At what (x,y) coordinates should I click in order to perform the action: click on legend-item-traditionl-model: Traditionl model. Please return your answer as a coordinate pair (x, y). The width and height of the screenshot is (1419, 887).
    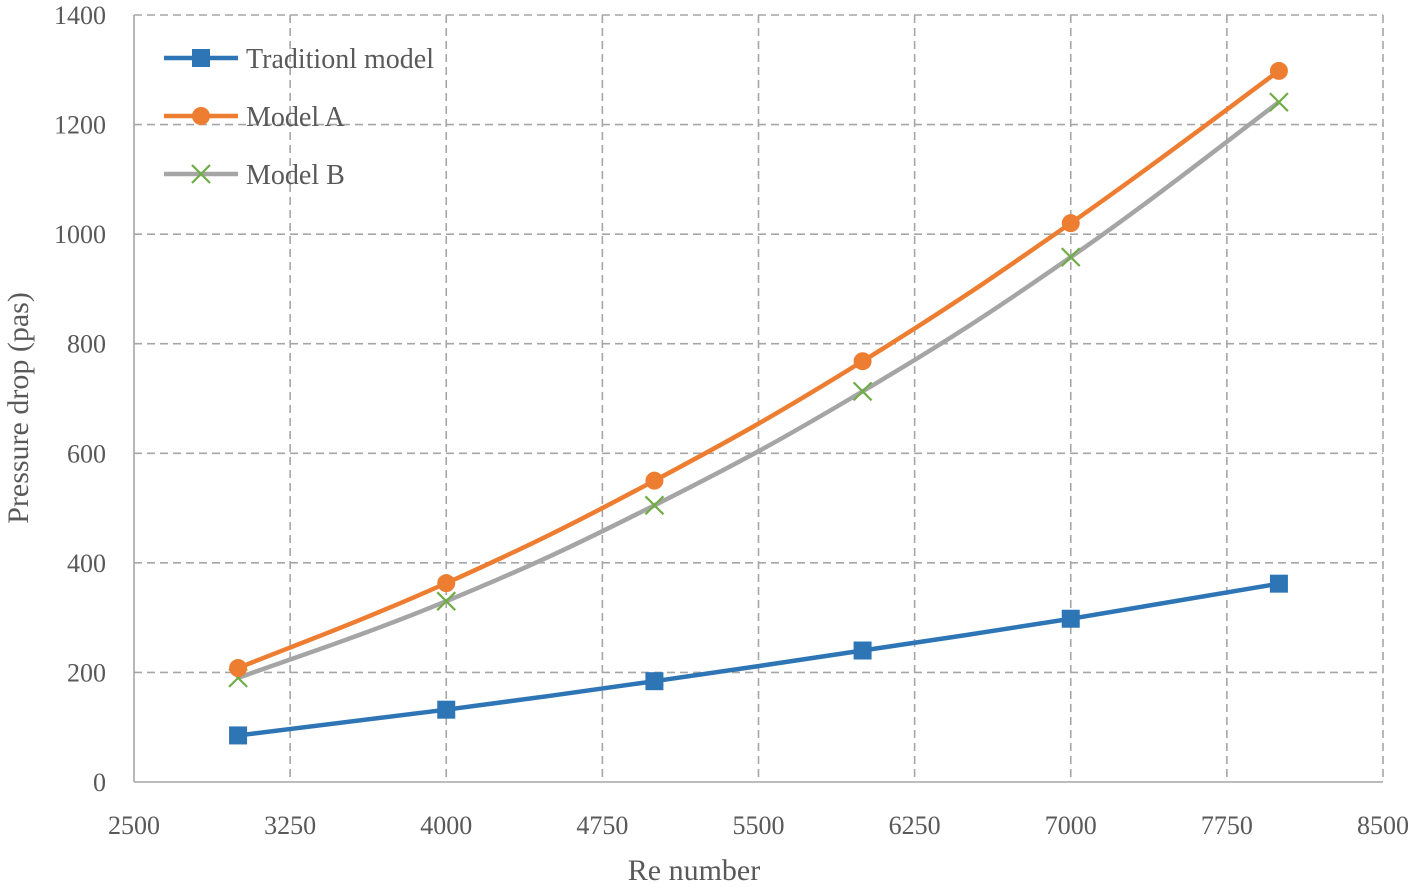
    Looking at the image, I should click on (299, 59).